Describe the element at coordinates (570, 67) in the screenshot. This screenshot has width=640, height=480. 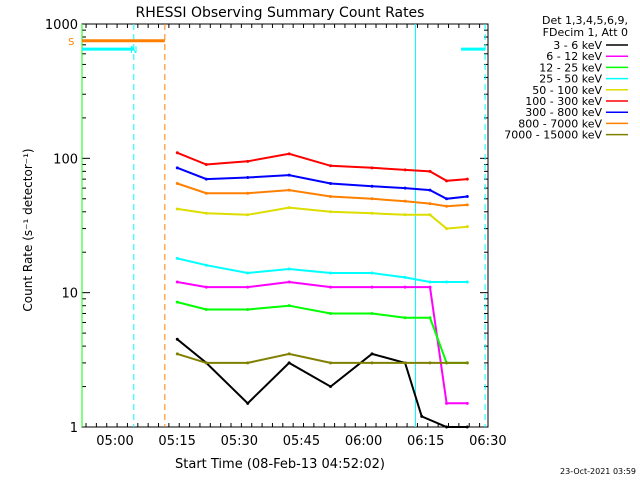
I see `legend-label: 12 - 25 keV` at that location.